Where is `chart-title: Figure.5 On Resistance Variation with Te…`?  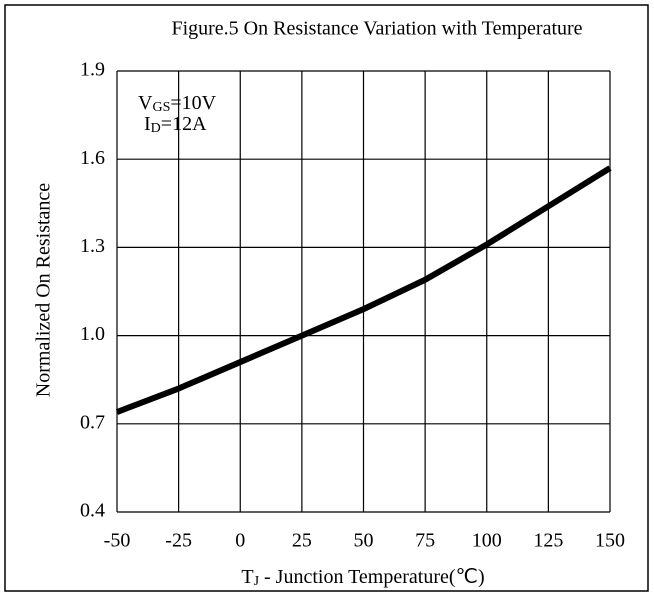
chart-title: Figure.5 On Resistance Variation with Te… is located at coordinates (376, 29).